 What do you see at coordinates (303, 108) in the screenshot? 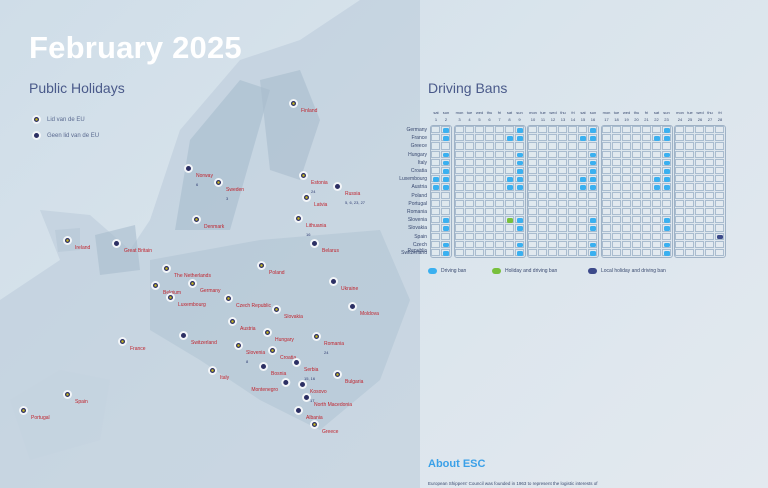
I see `country-marker: Finland` at bounding box center [303, 108].